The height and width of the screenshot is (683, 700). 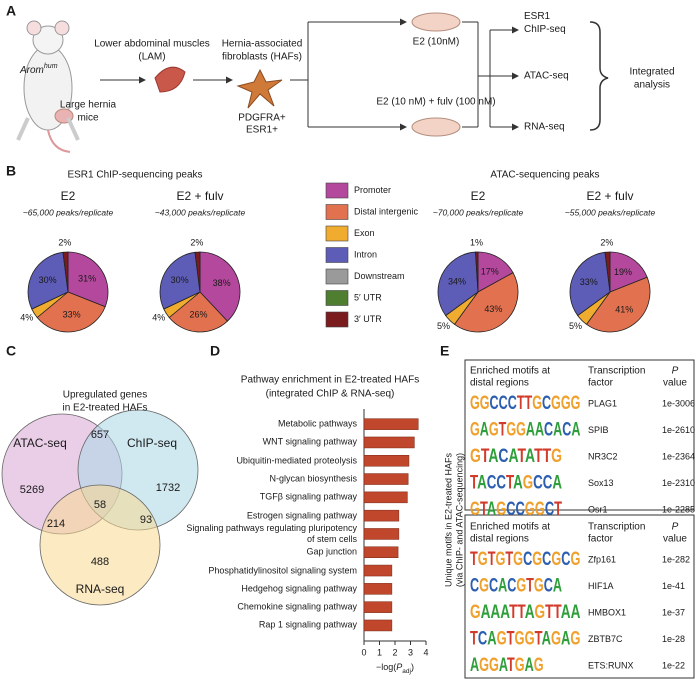 I want to click on transcription-factor: Sox13, so click(x=601, y=483).